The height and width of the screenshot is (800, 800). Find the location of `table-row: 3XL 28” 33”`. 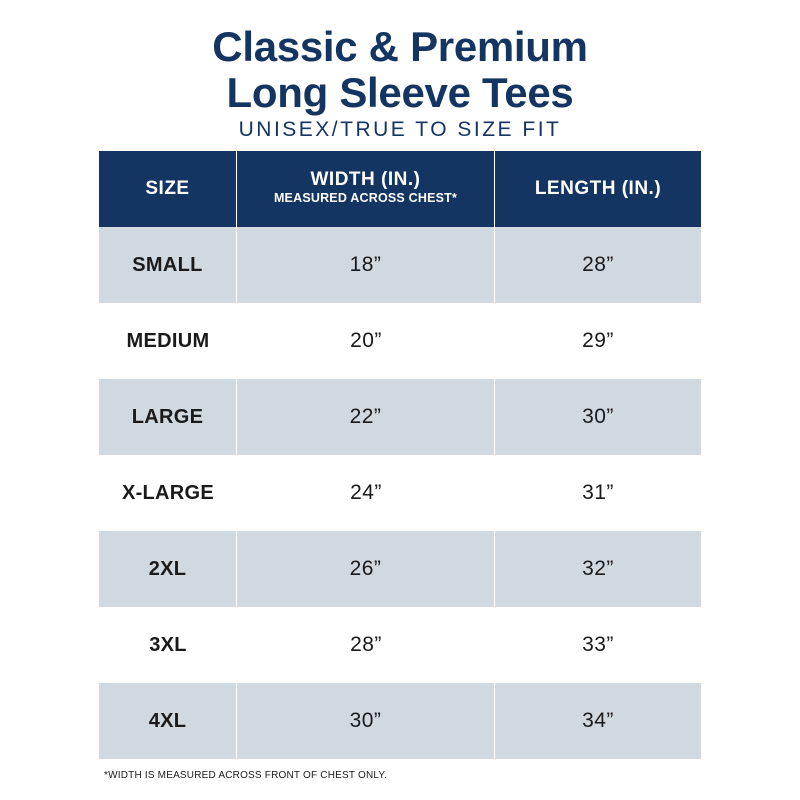

table-row: 3XL 28” 33” is located at coordinates (400, 645).